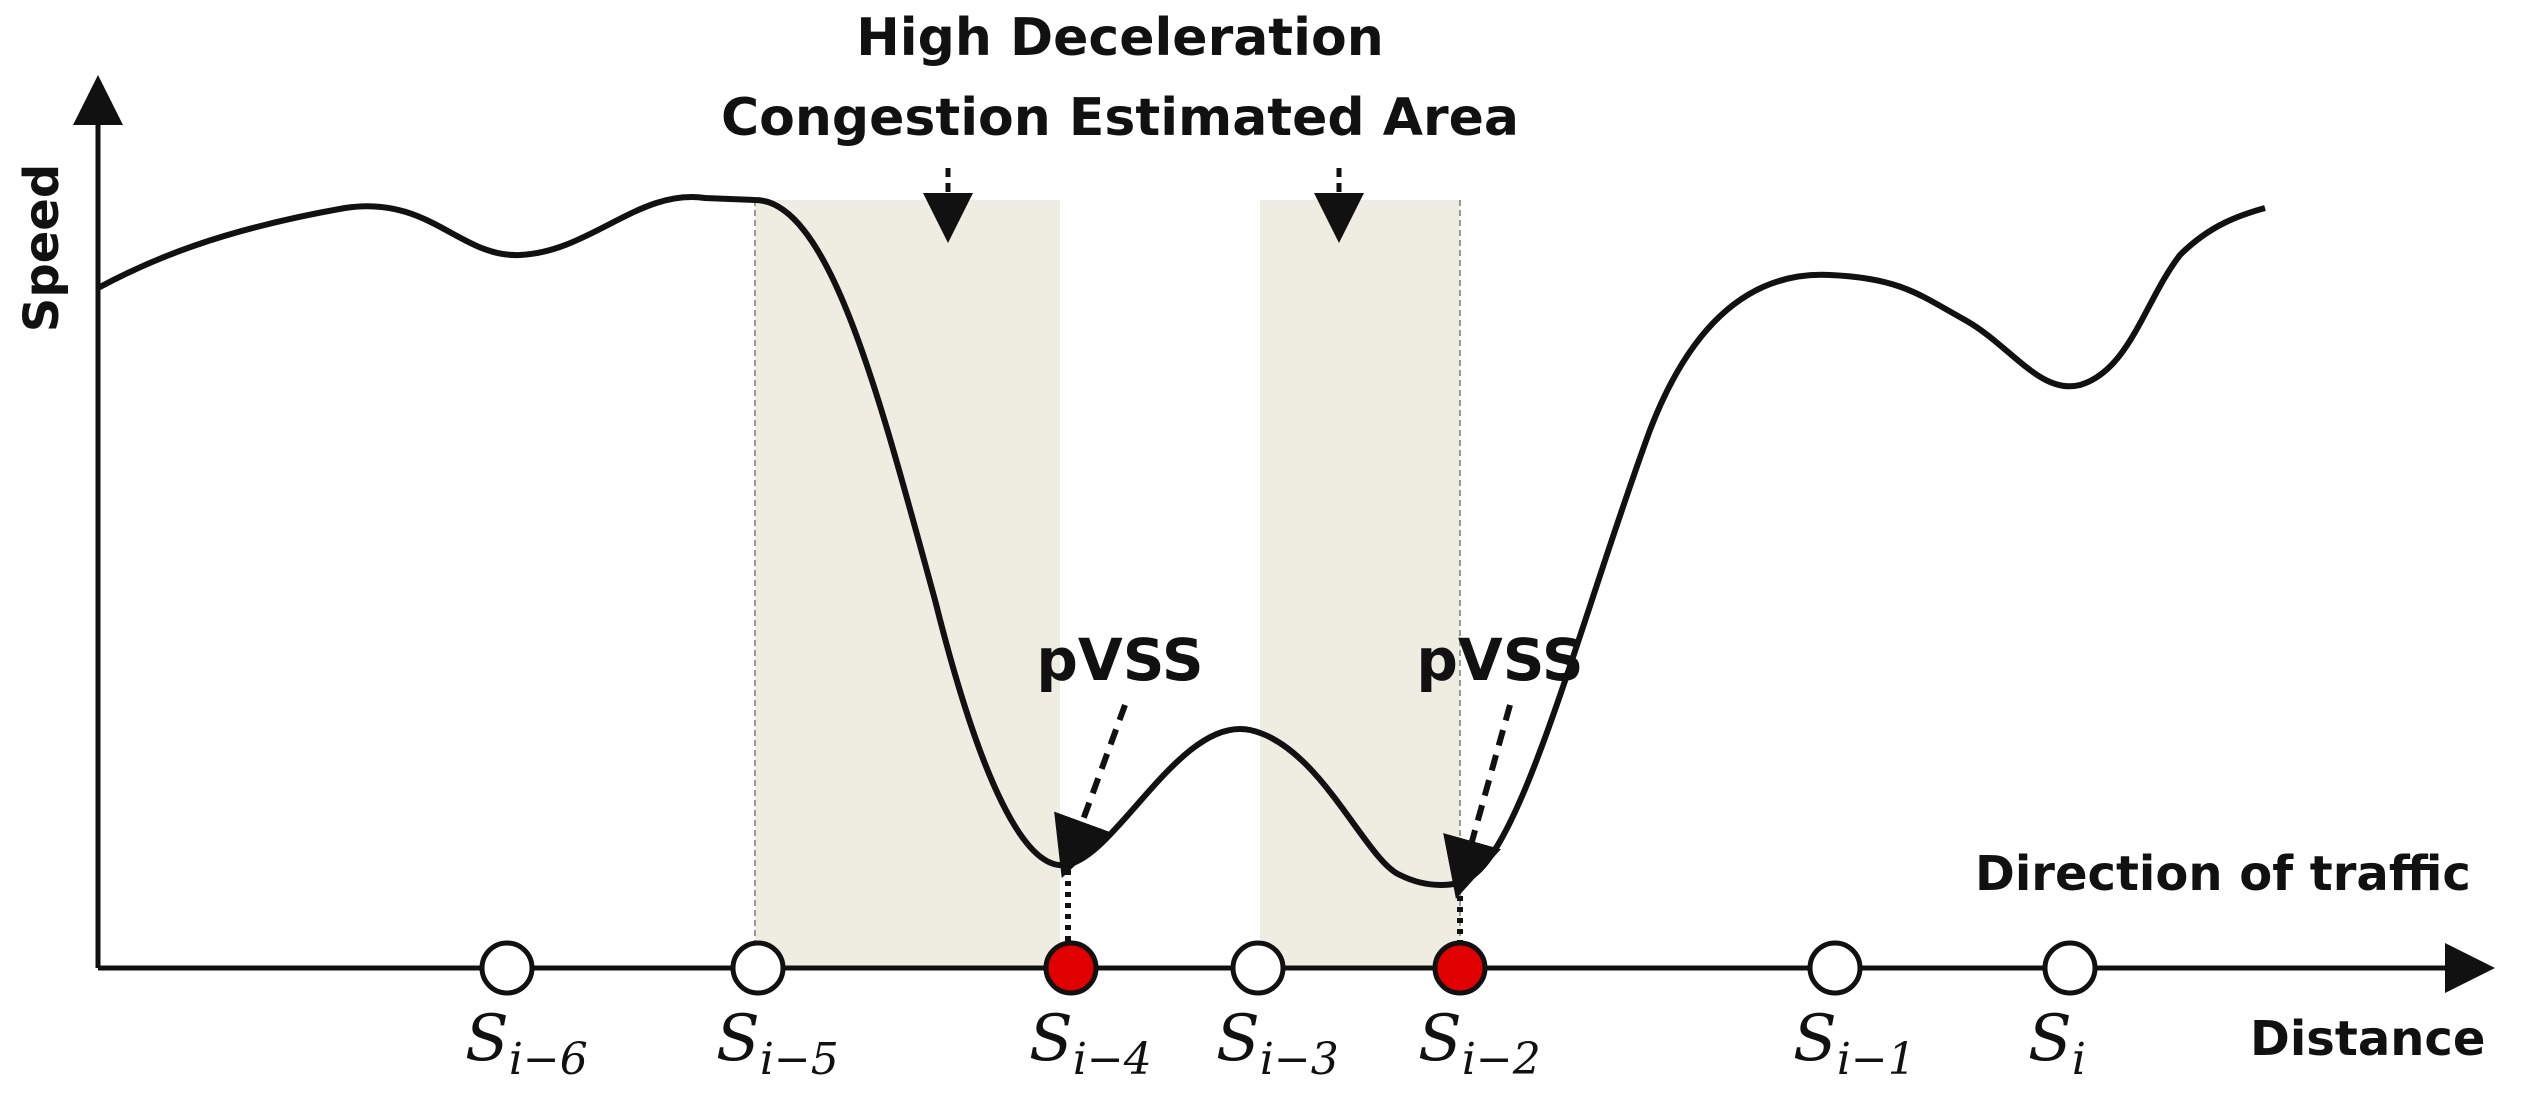 Image resolution: width=2528 pixels, height=1109 pixels. I want to click on station-markers, so click(1288, 968).